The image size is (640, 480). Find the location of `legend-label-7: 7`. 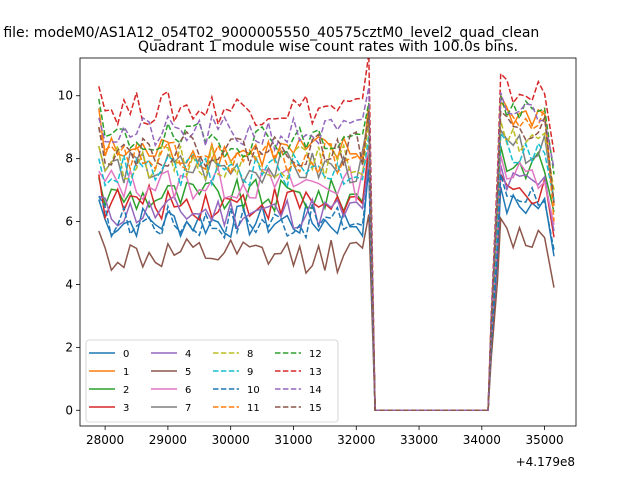

legend-label-7: 7 is located at coordinates (188, 408).